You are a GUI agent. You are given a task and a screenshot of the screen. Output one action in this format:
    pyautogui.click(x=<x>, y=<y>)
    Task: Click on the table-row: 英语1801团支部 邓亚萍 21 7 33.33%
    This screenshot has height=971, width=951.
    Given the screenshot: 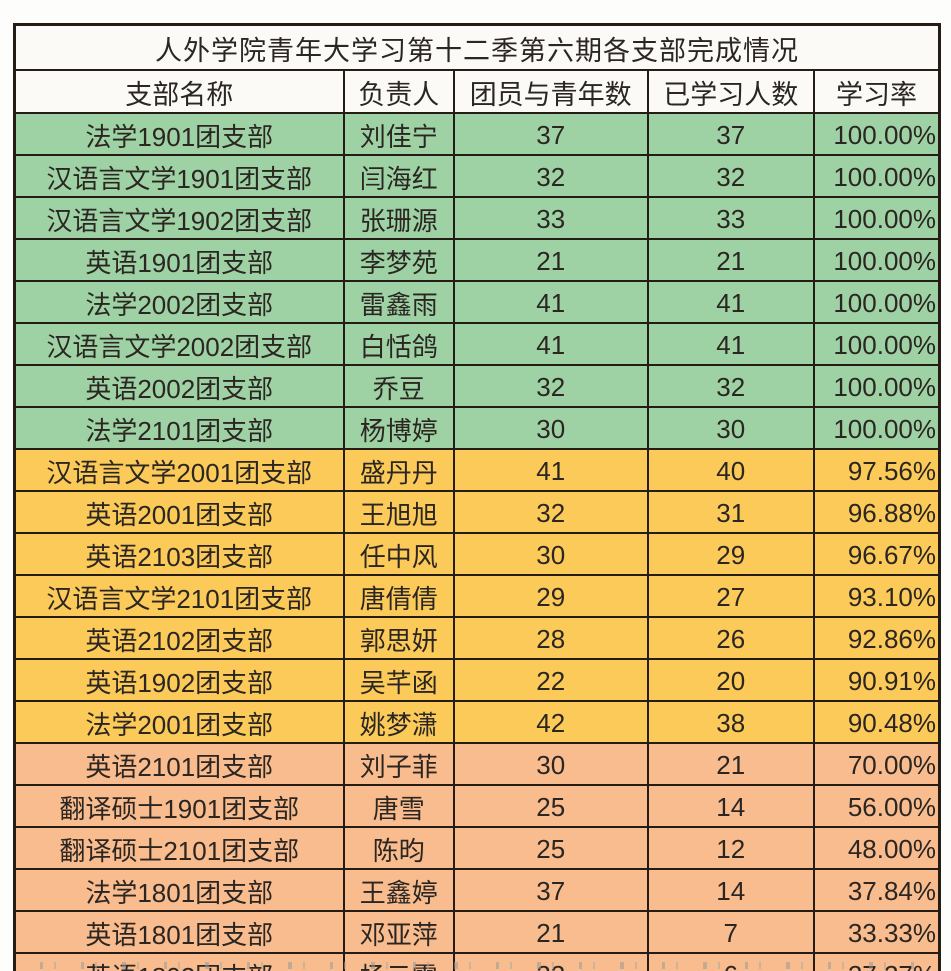 What is the action you would take?
    pyautogui.click(x=477, y=932)
    